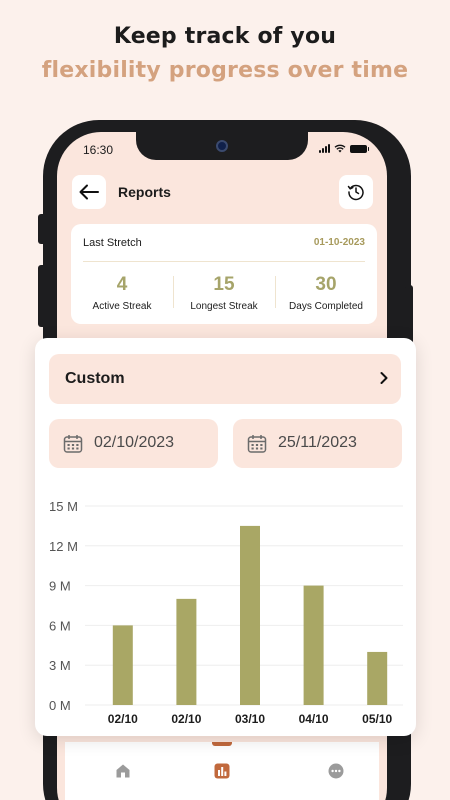 The width and height of the screenshot is (450, 800). I want to click on stat-days-completed: 30 Days Completed, so click(326, 293).